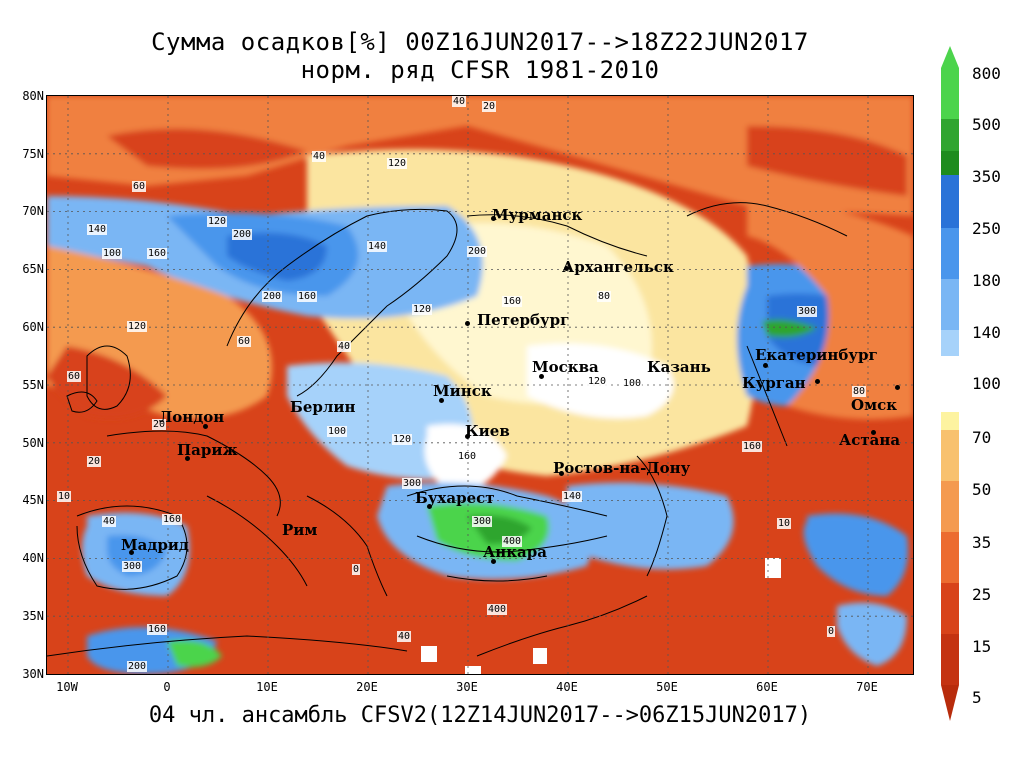 This screenshot has width=1024, height=768. I want to click on colorbar-label: 35, so click(982, 542).